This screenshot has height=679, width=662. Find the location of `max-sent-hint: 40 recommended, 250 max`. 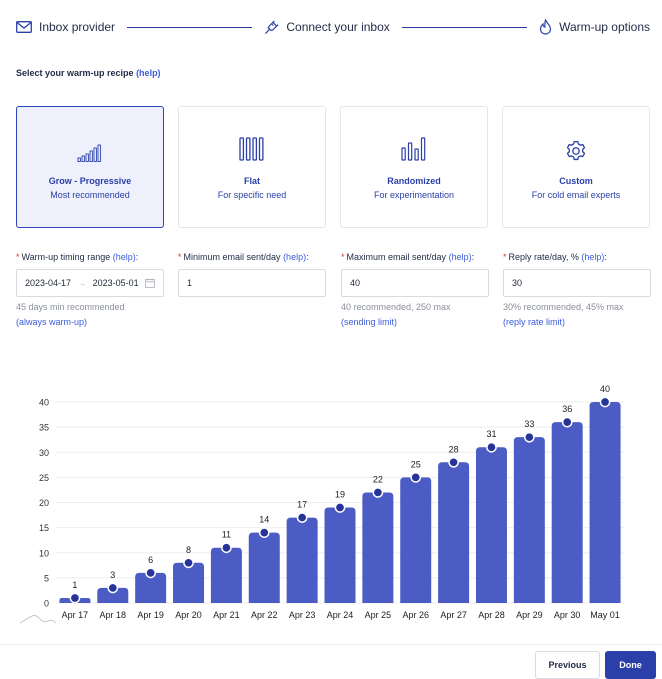

max-sent-hint: 40 recommended, 250 max is located at coordinates (396, 307).